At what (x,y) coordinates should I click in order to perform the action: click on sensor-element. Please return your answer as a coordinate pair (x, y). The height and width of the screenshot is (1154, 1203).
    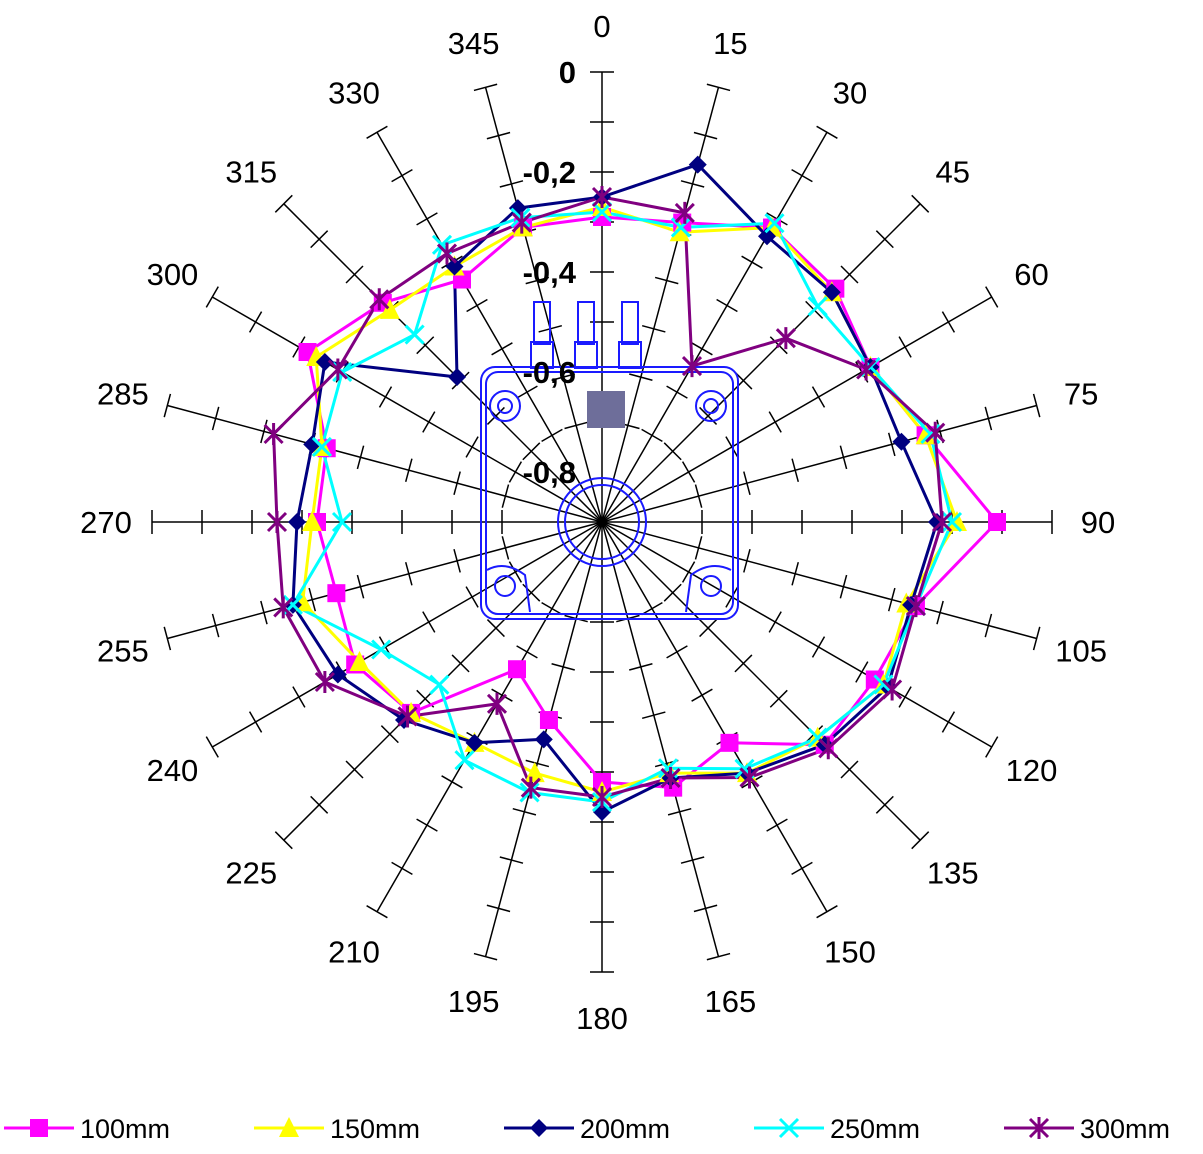
    Looking at the image, I should click on (606, 409).